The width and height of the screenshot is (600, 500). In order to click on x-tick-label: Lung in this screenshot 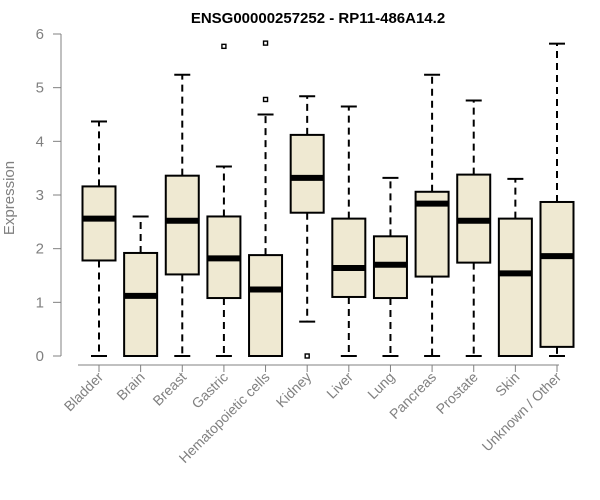, I will do `click(380, 385)`.